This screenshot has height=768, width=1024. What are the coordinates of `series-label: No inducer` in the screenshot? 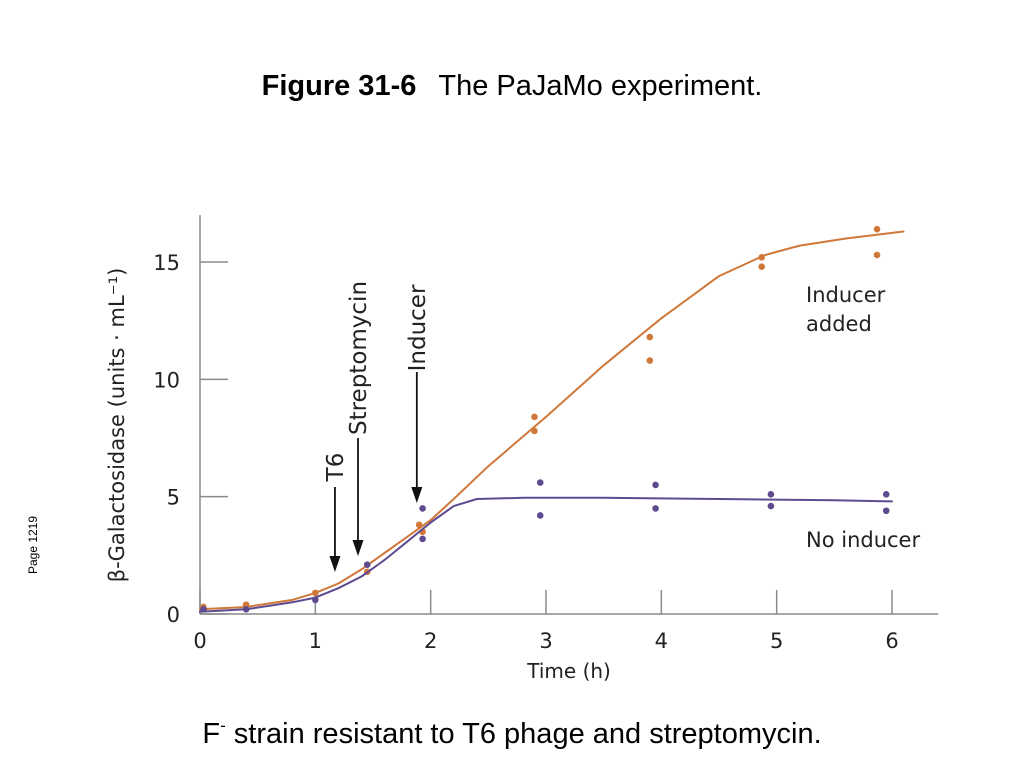 It's located at (863, 540).